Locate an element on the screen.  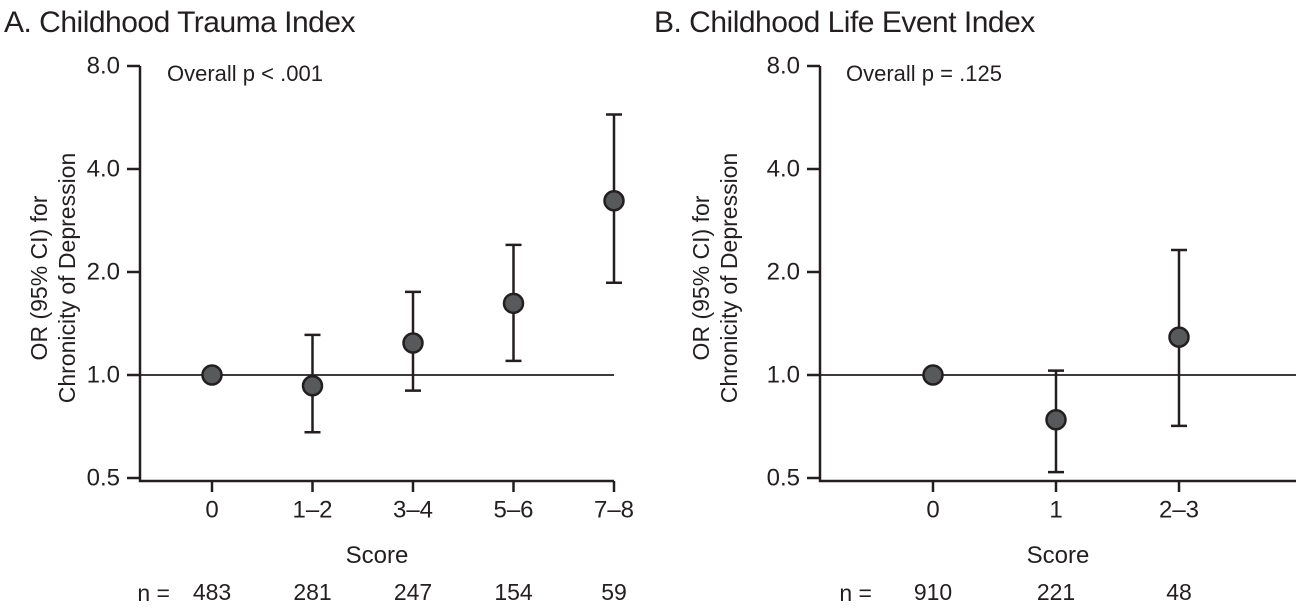
panel-b-y-tick-label: 1.0 is located at coordinates (783, 375).